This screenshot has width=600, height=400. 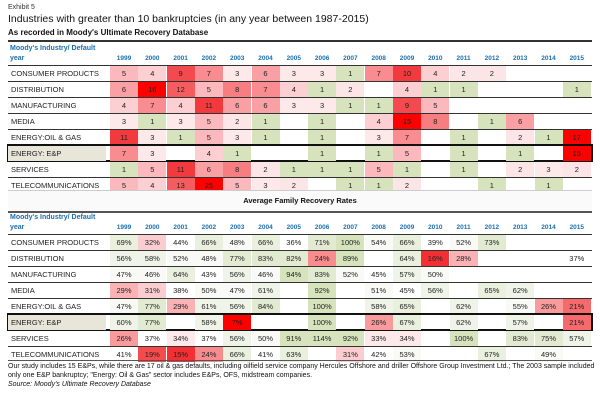 What do you see at coordinates (350, 58) in the screenshot?
I see `year-header: 2007` at bounding box center [350, 58].